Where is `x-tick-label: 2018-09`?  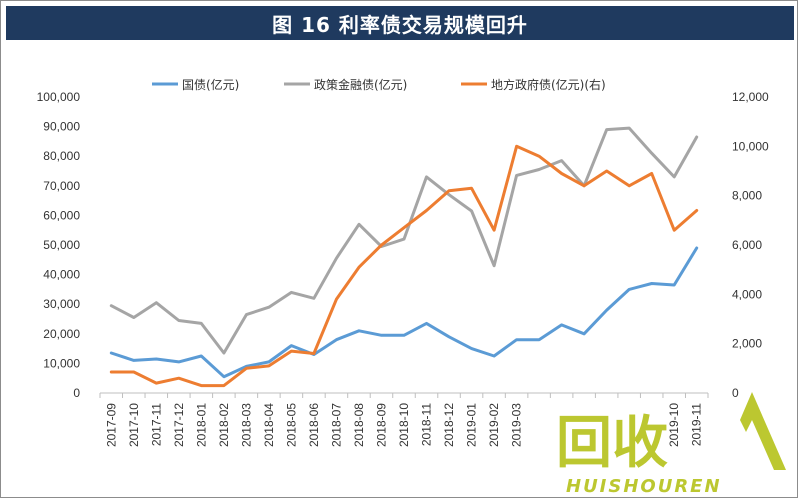 x-tick-label: 2018-09 is located at coordinates (381, 425).